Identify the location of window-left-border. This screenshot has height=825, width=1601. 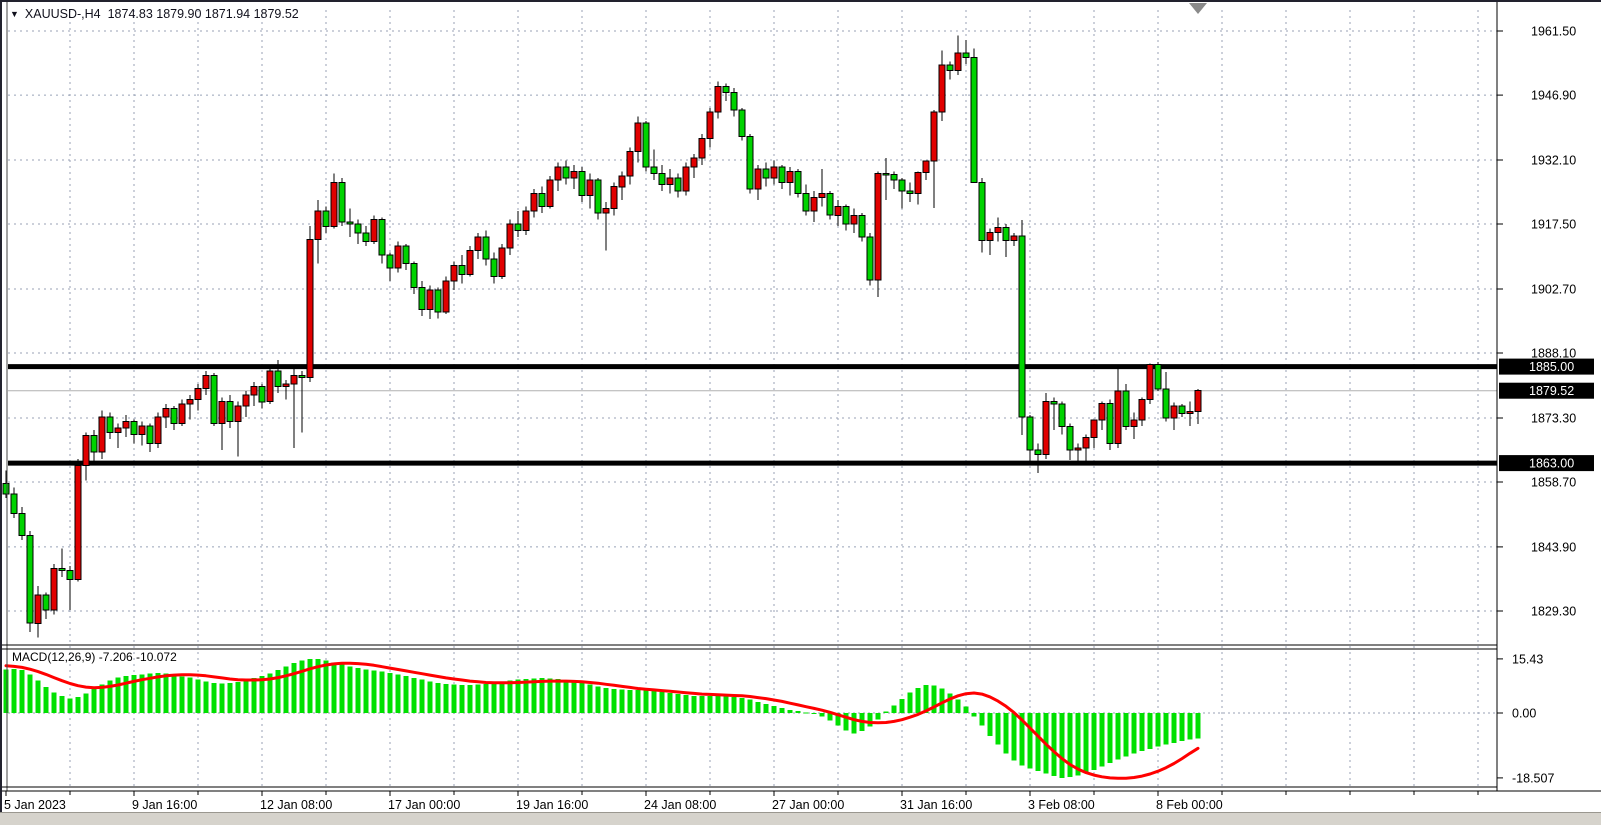
(1, 406).